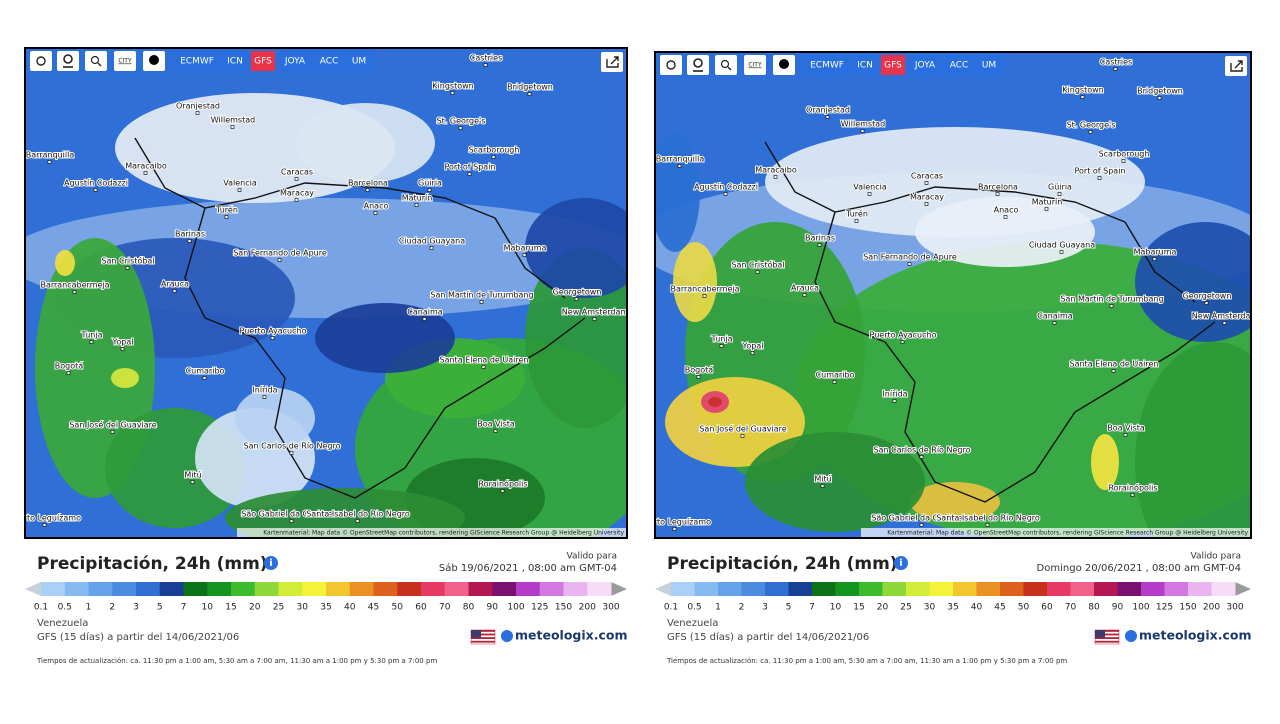  I want to click on scale-label: 1, so click(89, 608).